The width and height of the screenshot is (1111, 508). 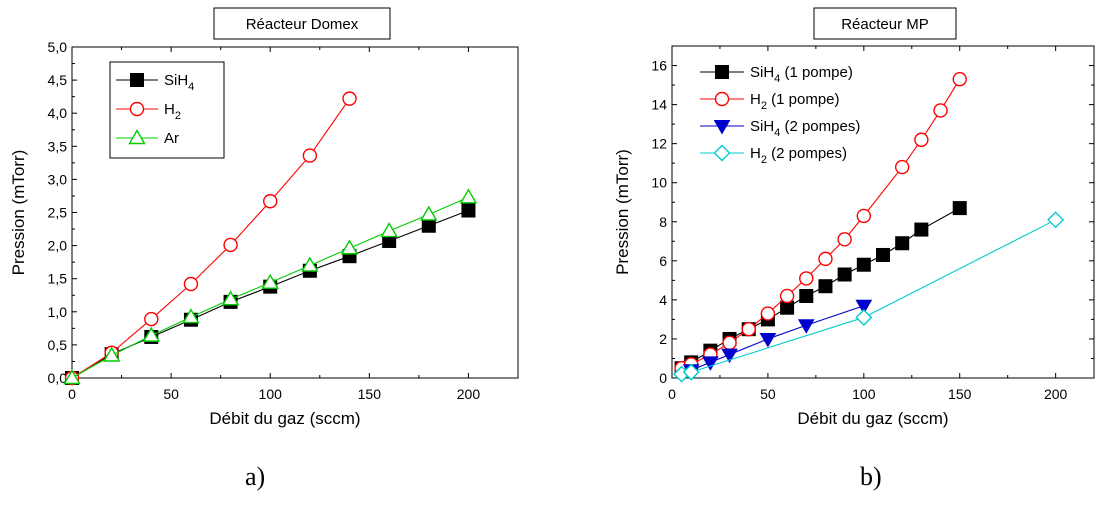 What do you see at coordinates (663, 261) in the screenshot?
I see `y-tick-label: 6` at bounding box center [663, 261].